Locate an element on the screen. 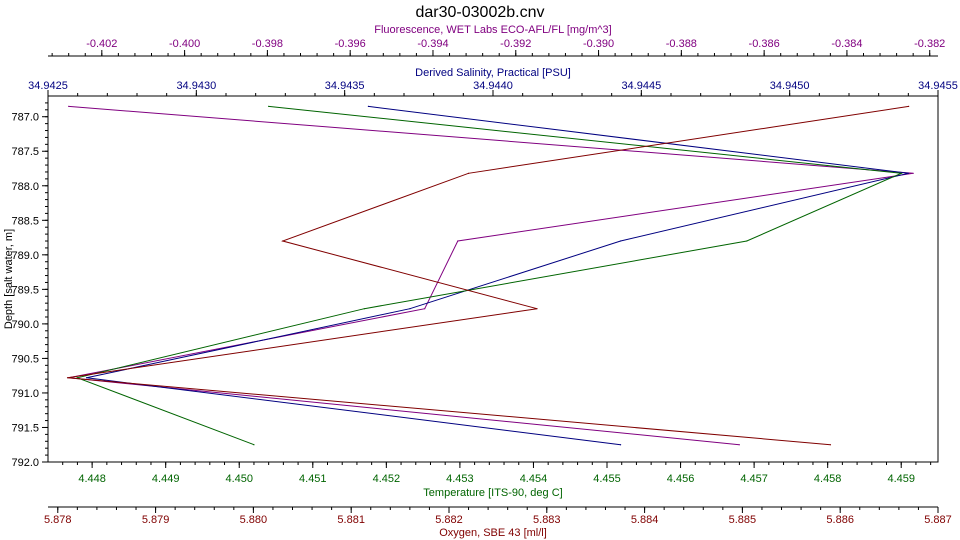  y-axis-title: Depth [salt water, m] is located at coordinates (9, 279).